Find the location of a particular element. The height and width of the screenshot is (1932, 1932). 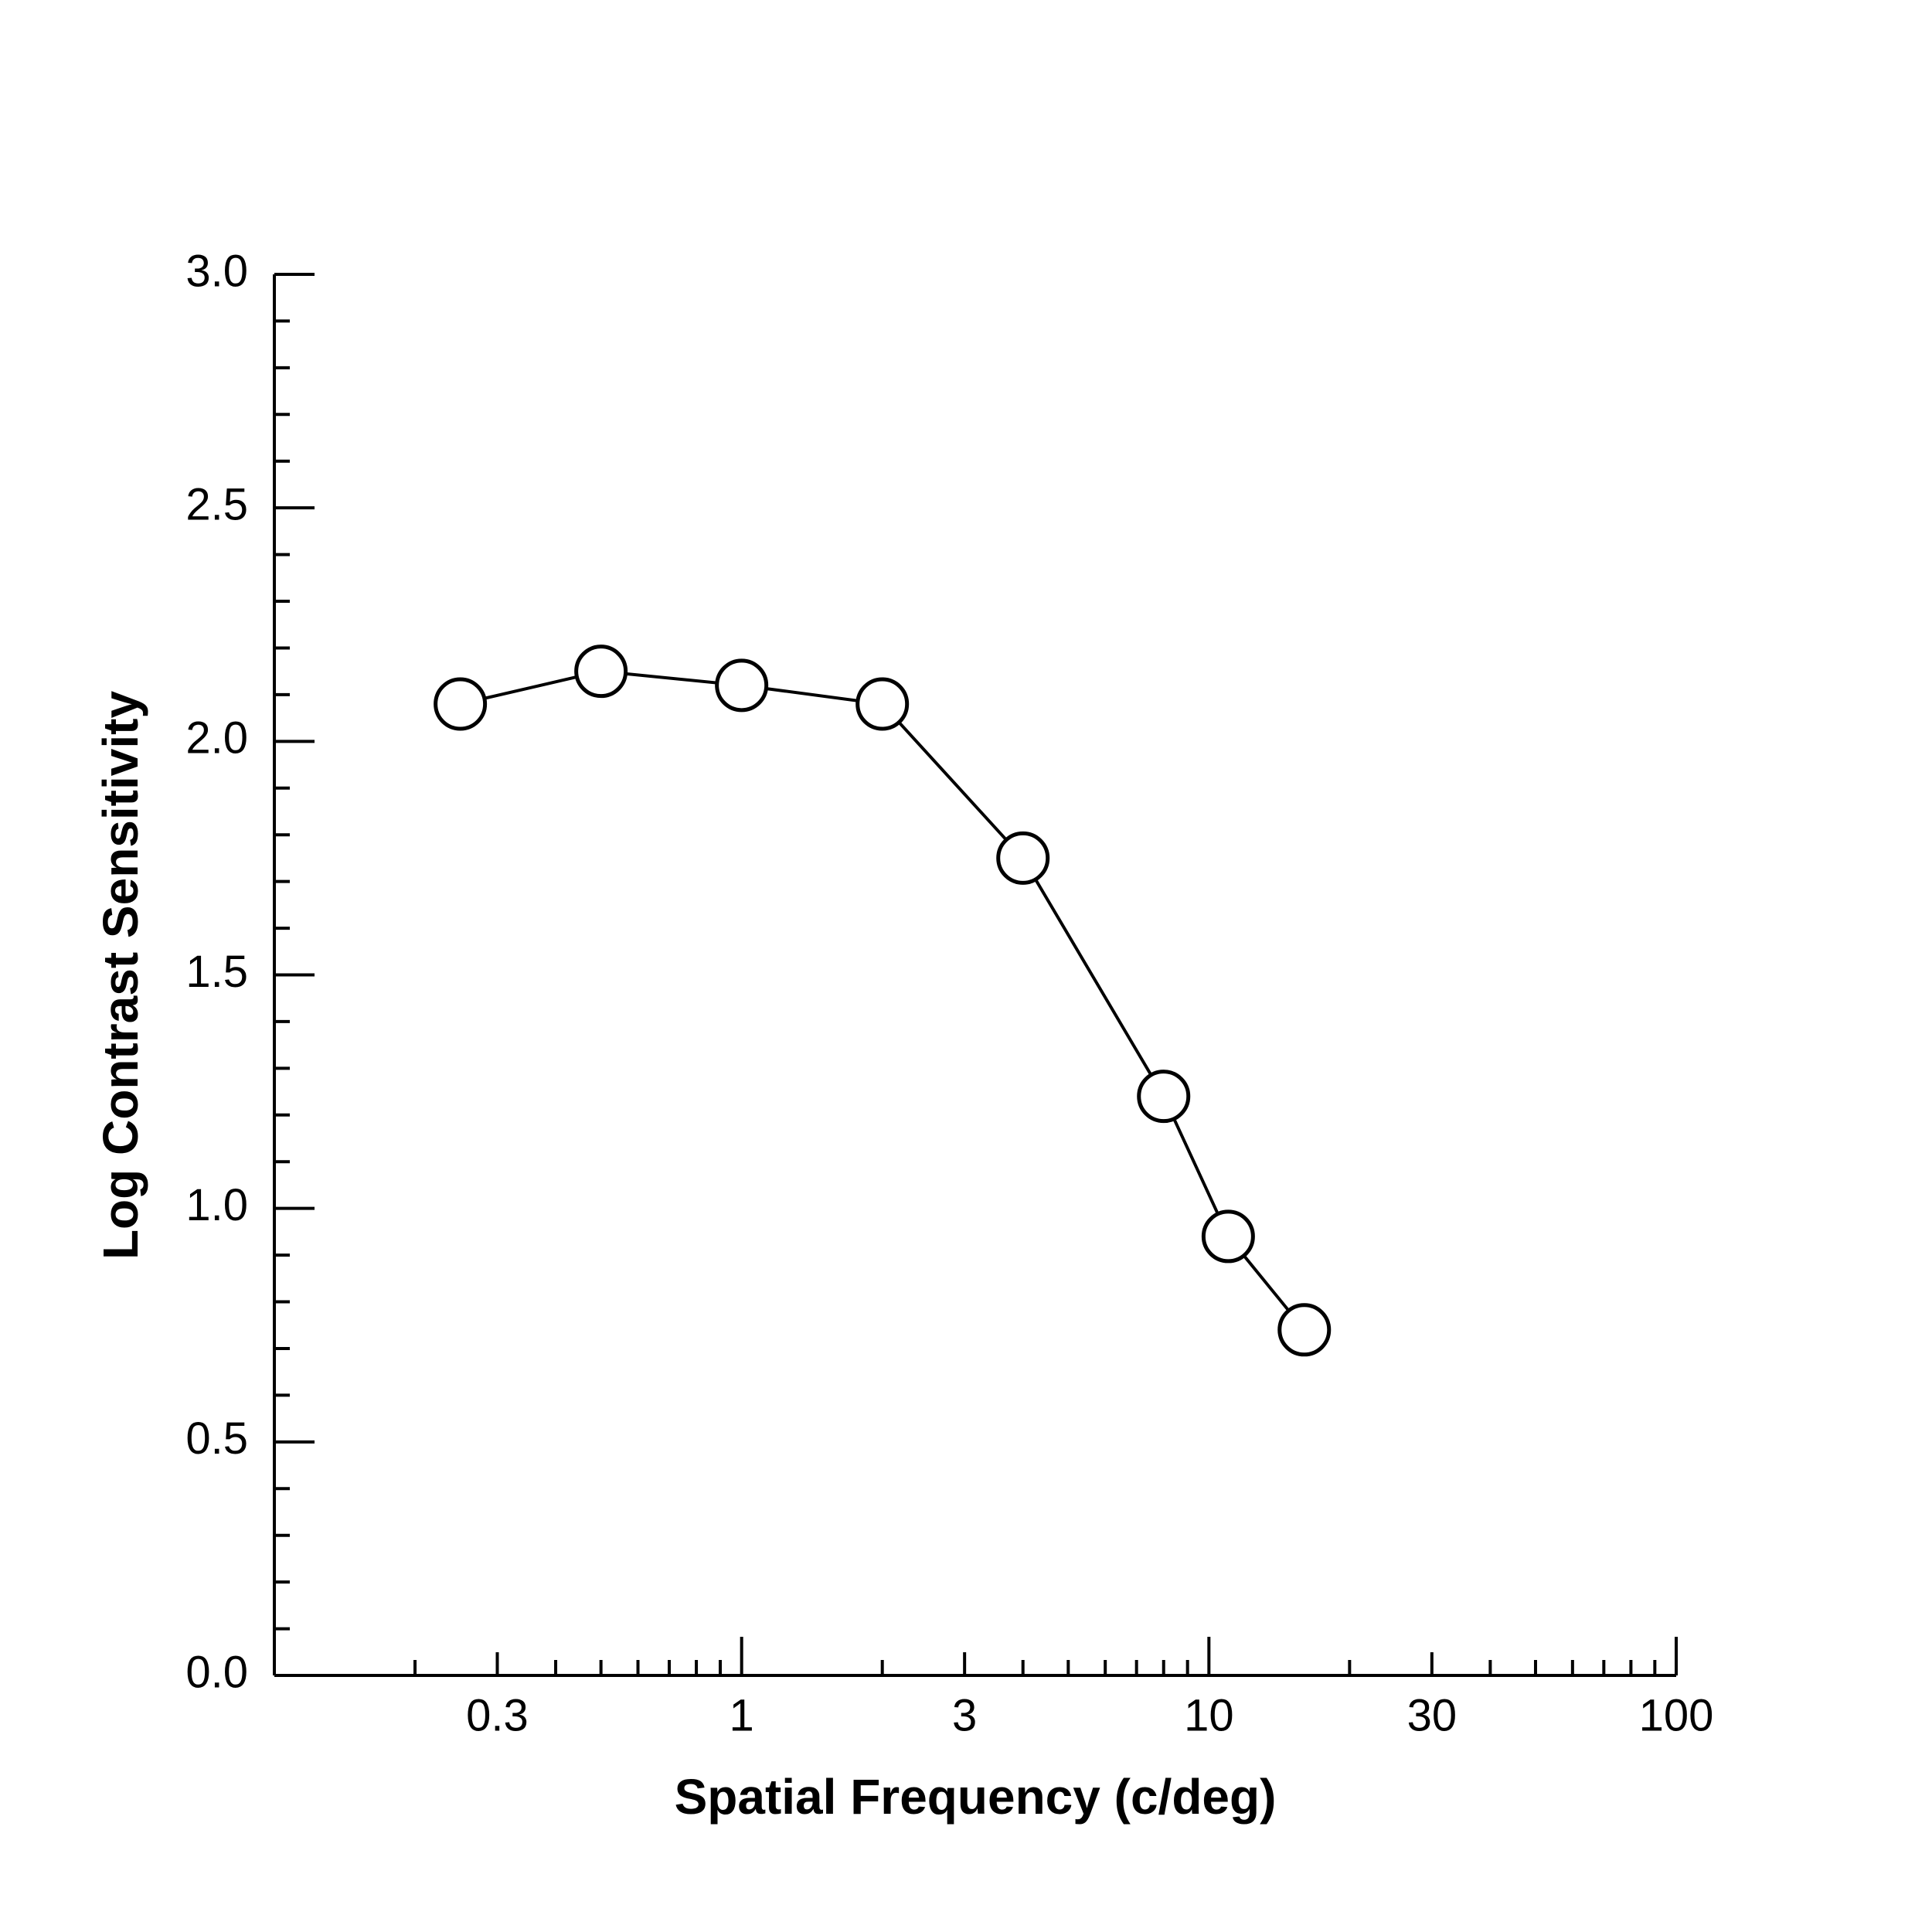

y-tick-label: 0.5 is located at coordinates (216, 1439).